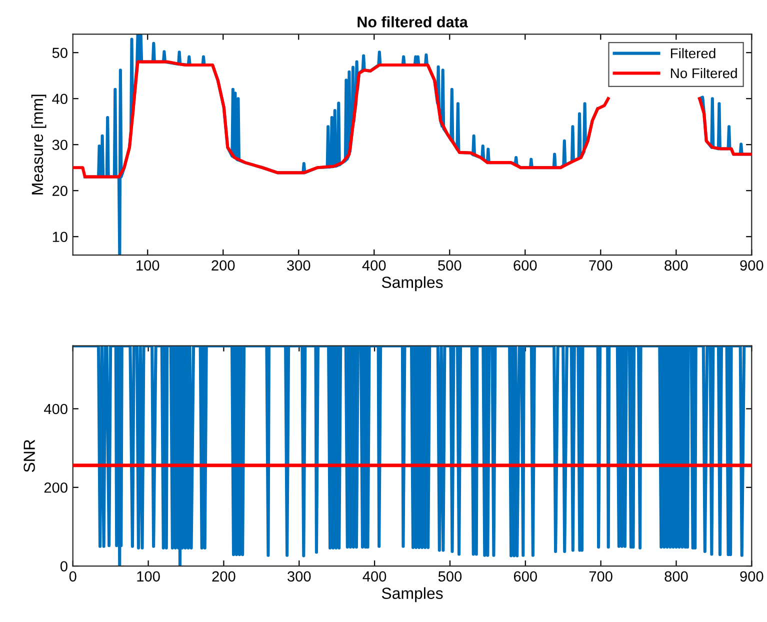 This screenshot has width=767, height=622. I want to click on y-tick-label: 400, so click(56, 409).